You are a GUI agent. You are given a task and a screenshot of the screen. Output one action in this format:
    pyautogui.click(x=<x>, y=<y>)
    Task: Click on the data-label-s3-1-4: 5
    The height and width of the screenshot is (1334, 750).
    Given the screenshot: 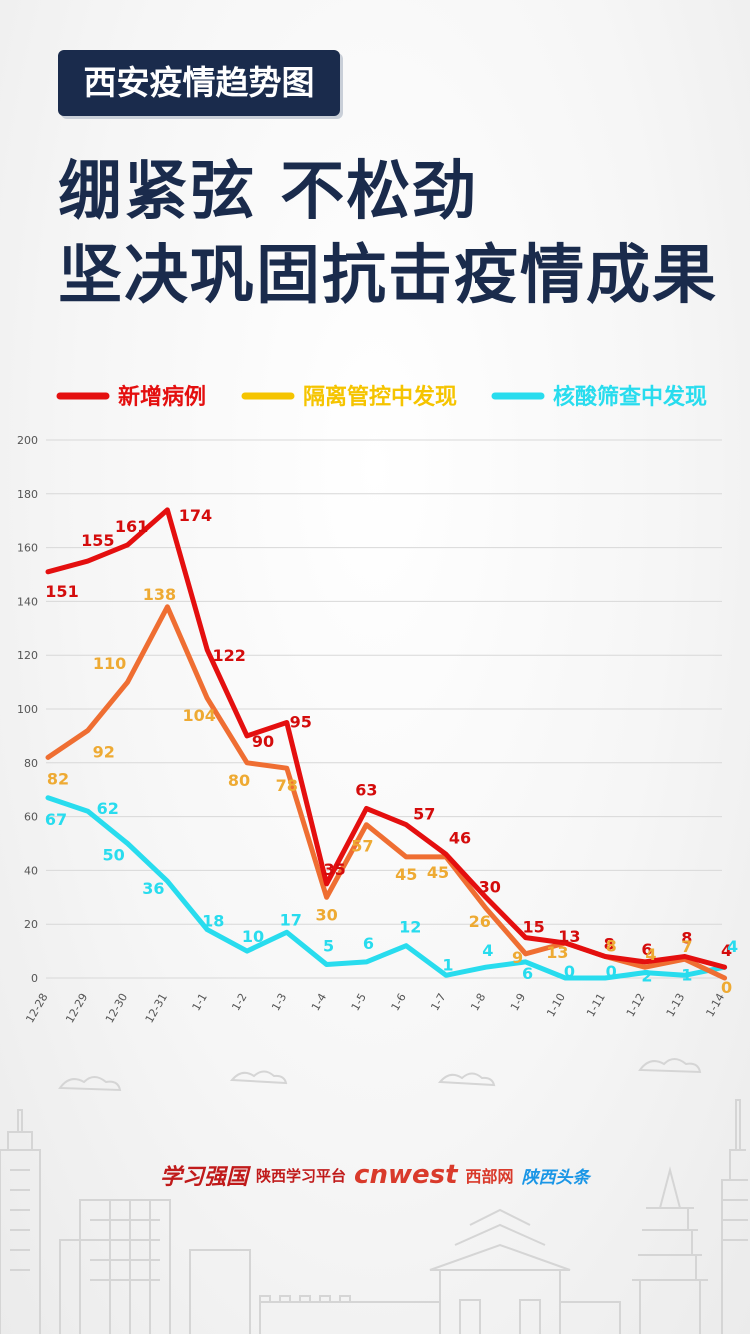 What is the action you would take?
    pyautogui.click(x=328, y=946)
    